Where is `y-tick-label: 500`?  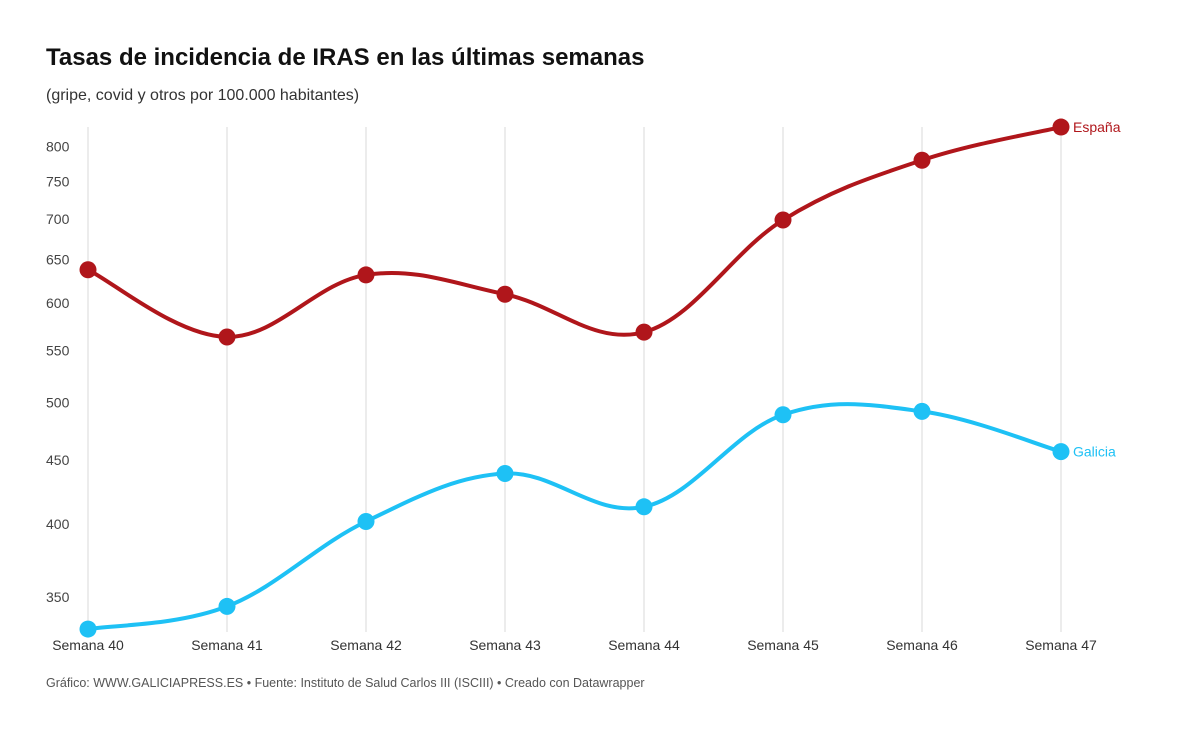
y-tick-label: 500 is located at coordinates (58, 403).